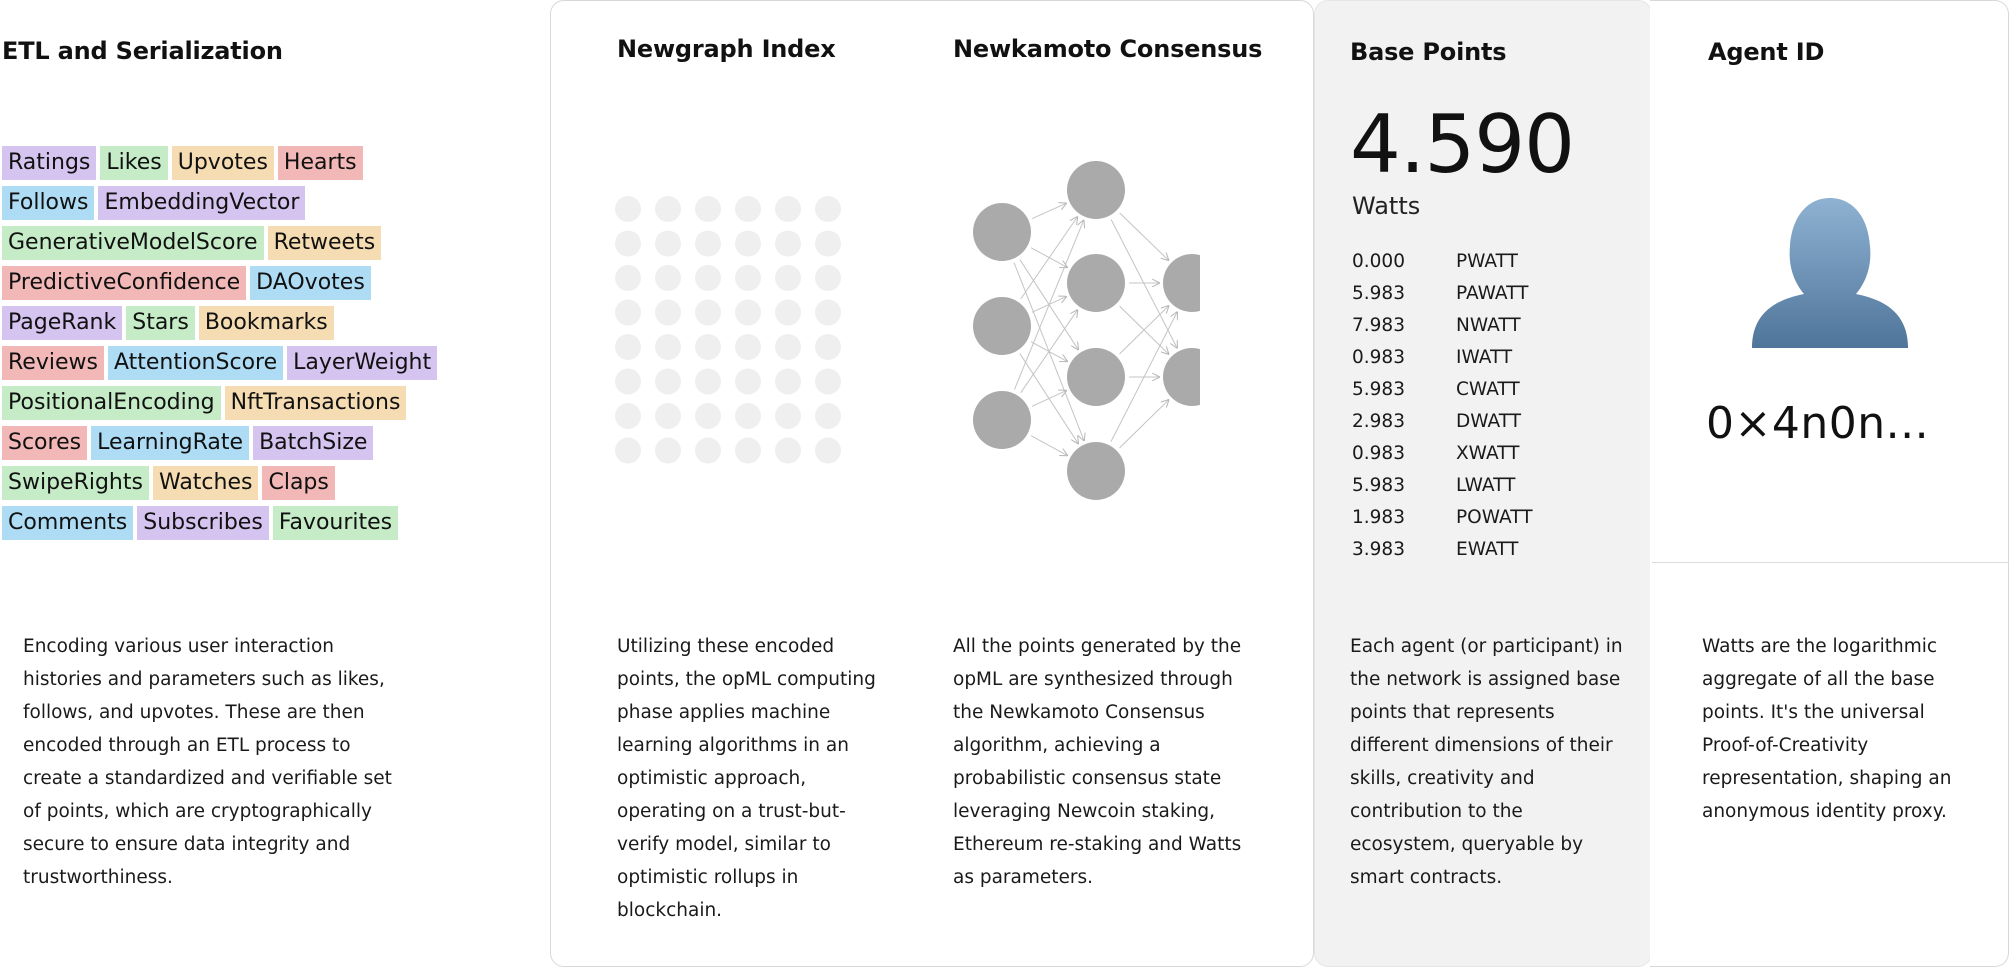  I want to click on point-row: 1.983 POWATT, so click(1442, 518).